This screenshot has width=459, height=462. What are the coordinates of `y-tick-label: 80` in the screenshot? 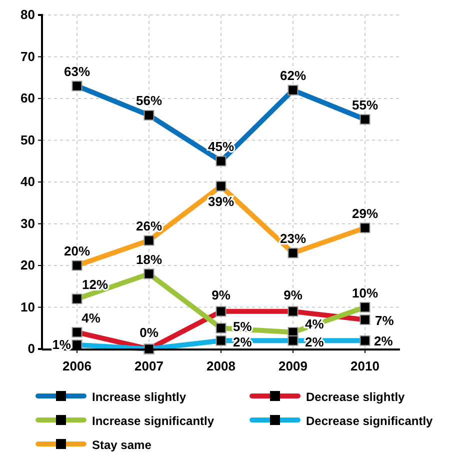 It's located at (27, 14).